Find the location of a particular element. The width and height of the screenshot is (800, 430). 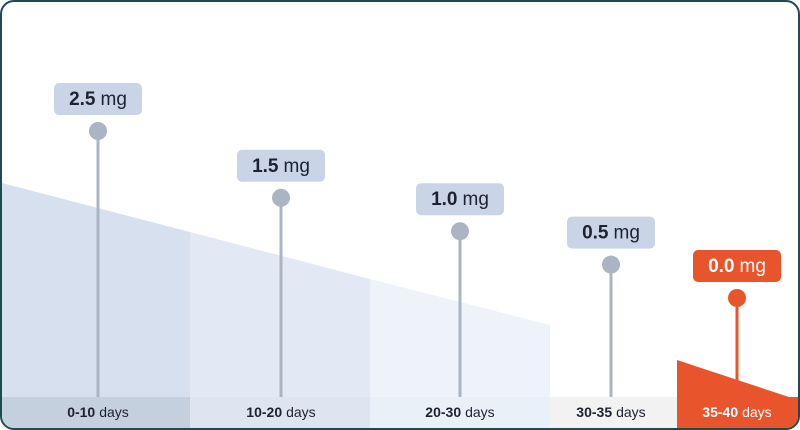

value: 1.5 is located at coordinates (265, 166).